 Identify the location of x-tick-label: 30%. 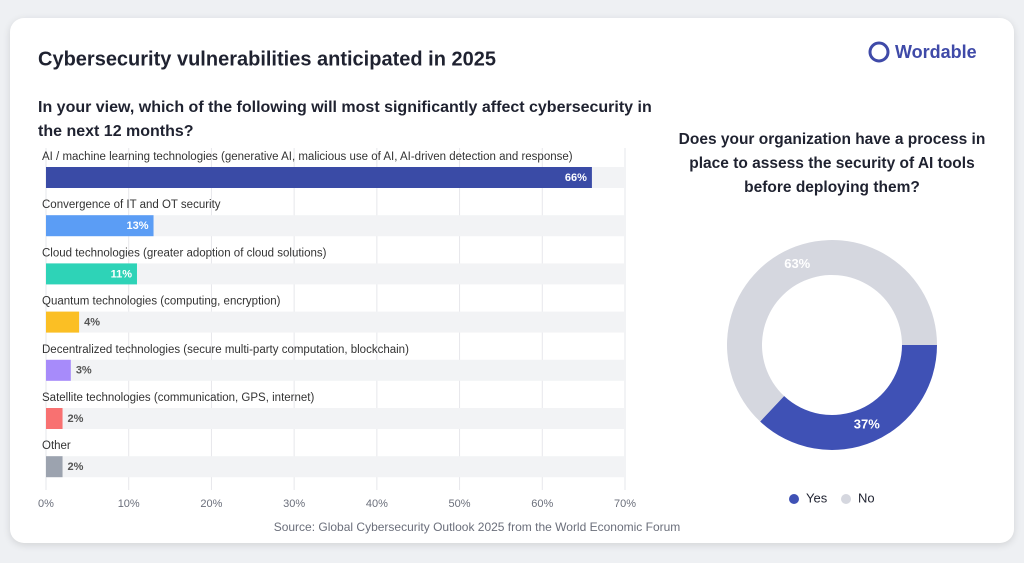
(294, 504).